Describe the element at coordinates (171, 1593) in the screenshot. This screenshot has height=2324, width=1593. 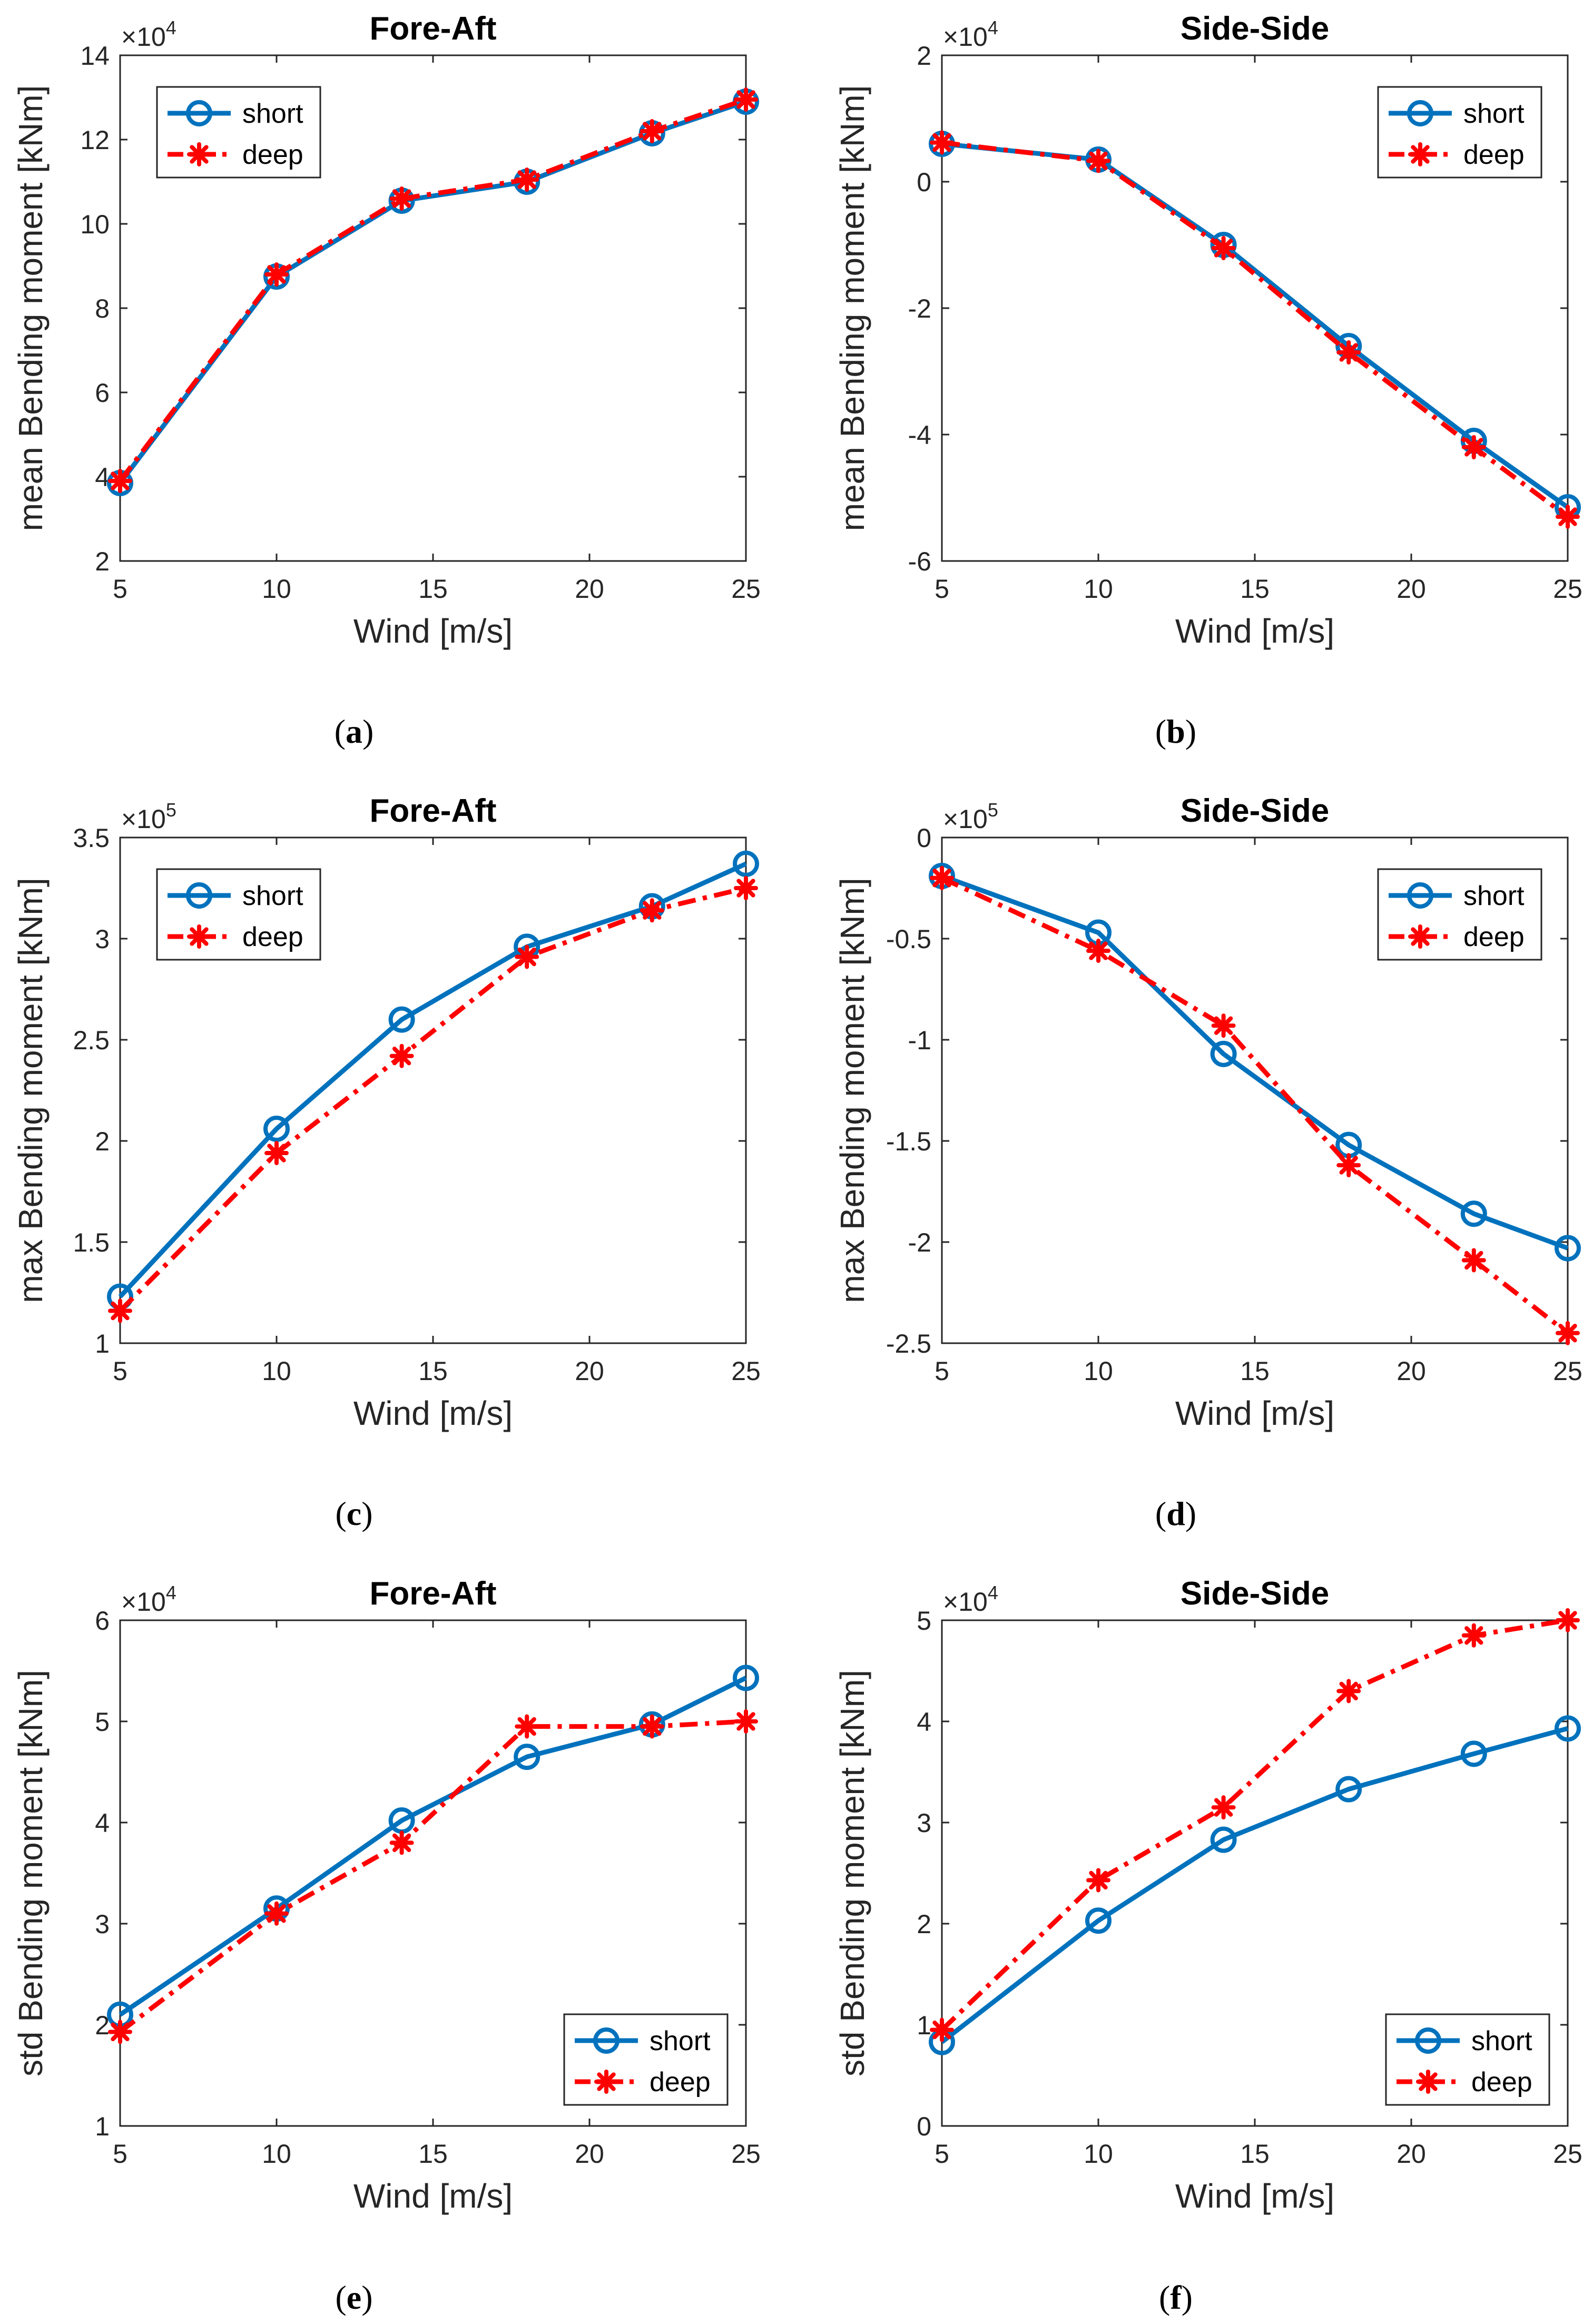
I see `exponent-power: 4` at that location.